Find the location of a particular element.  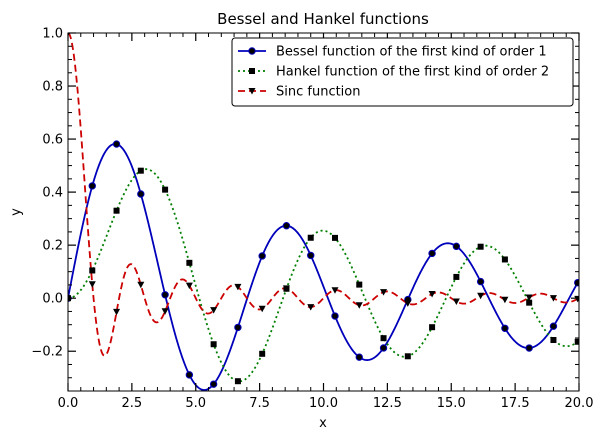

y-tick-label: 0.0 is located at coordinates (52, 299).